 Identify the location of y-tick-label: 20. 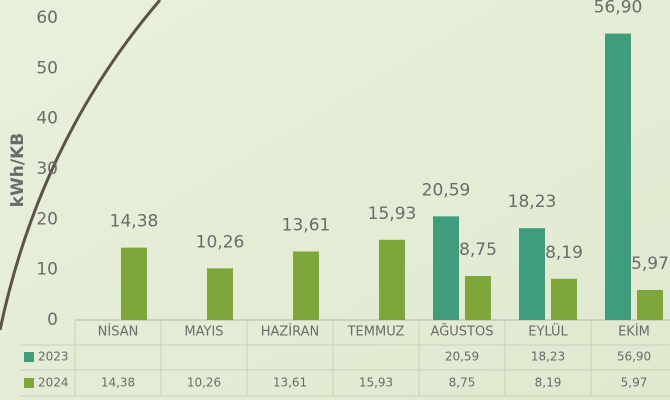
(47, 219).